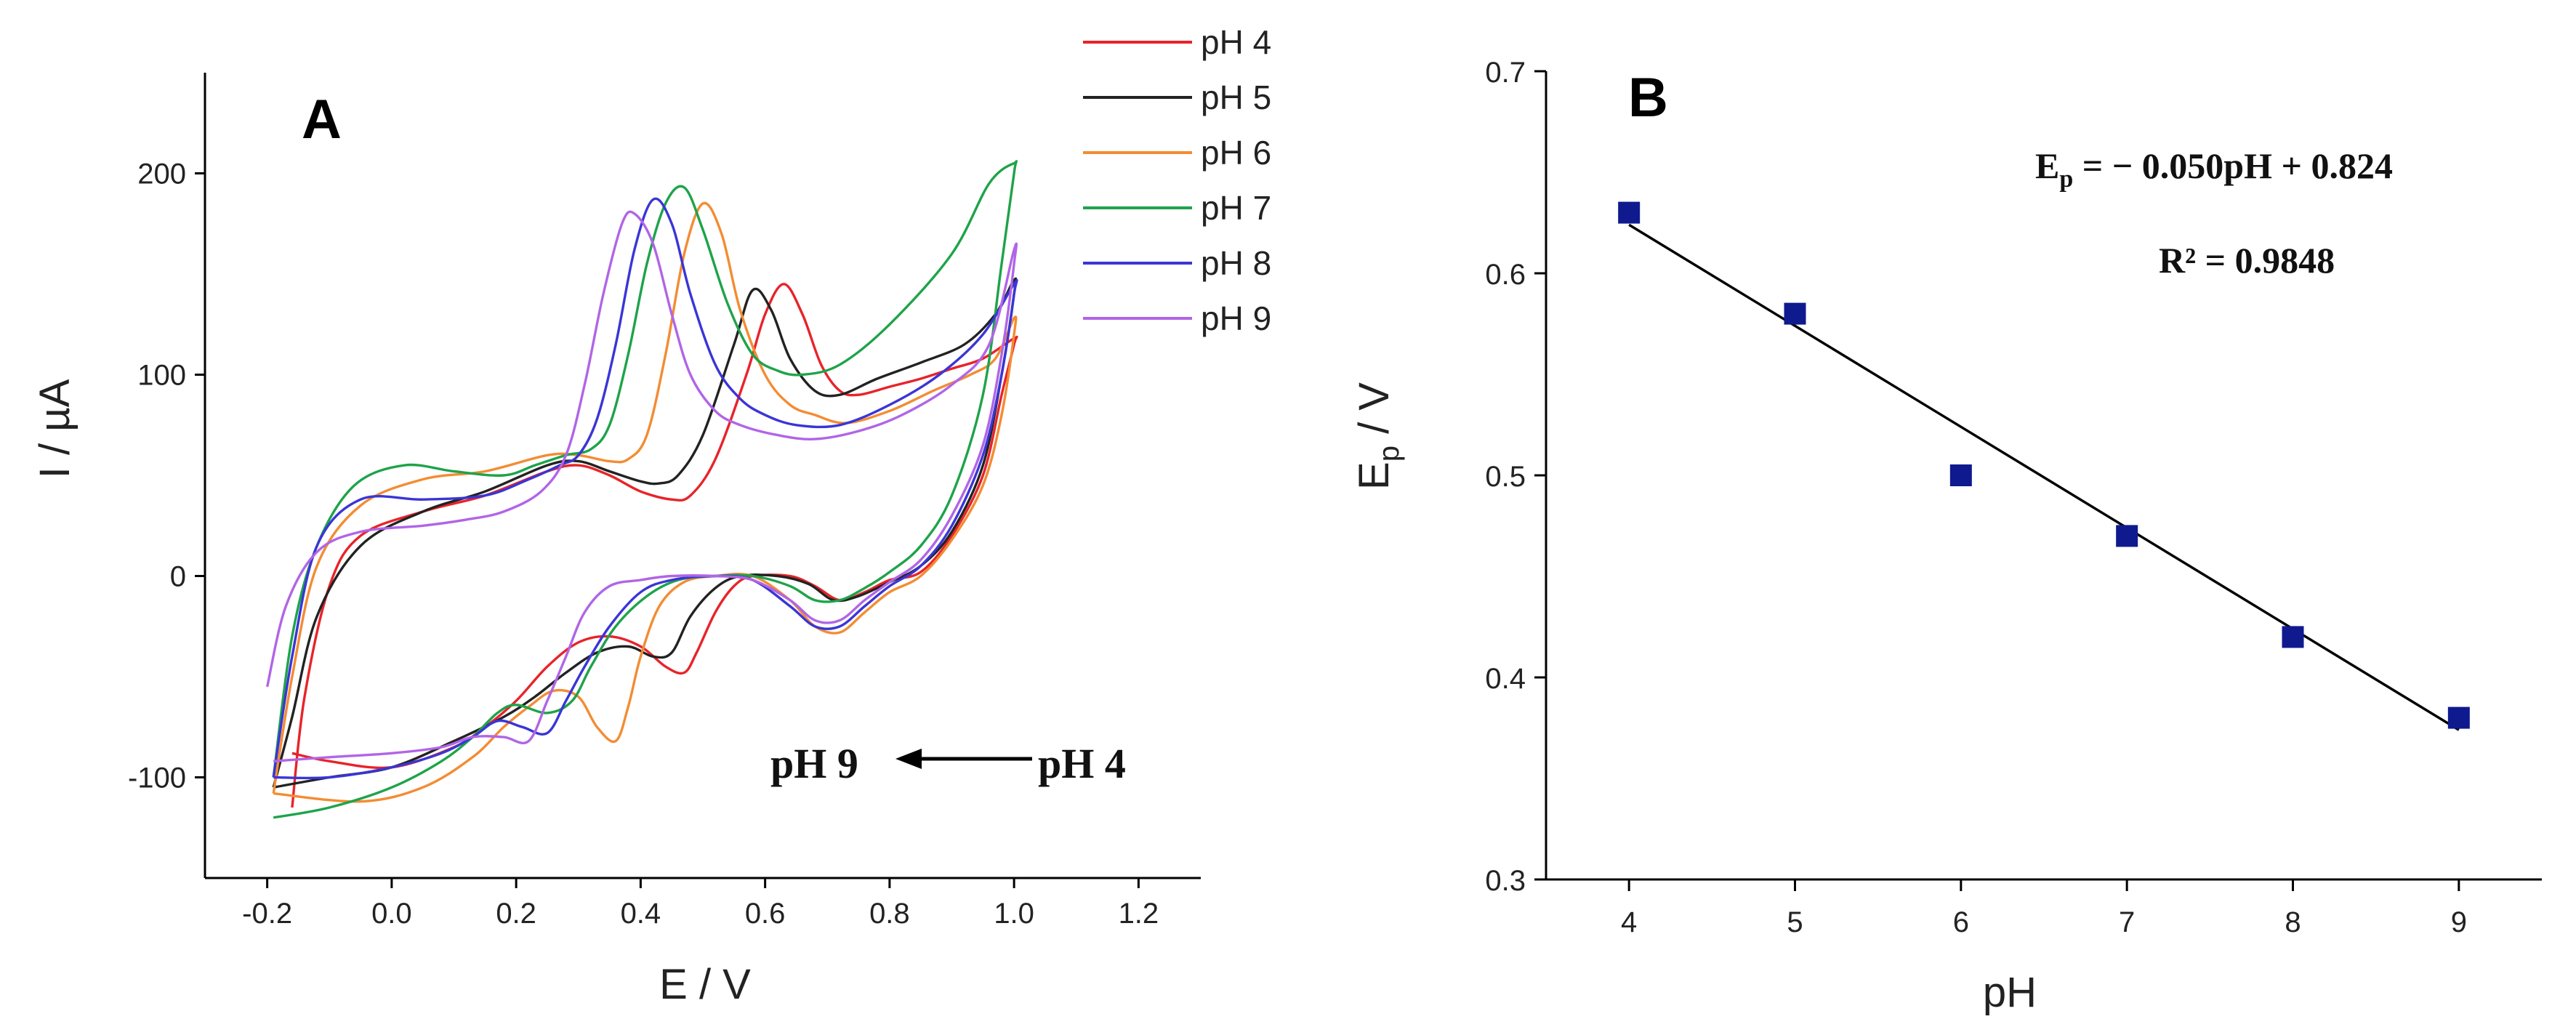 This screenshot has width=2576, height=1035. What do you see at coordinates (1629, 922) in the screenshot?
I see `x-tick-label: 4` at bounding box center [1629, 922].